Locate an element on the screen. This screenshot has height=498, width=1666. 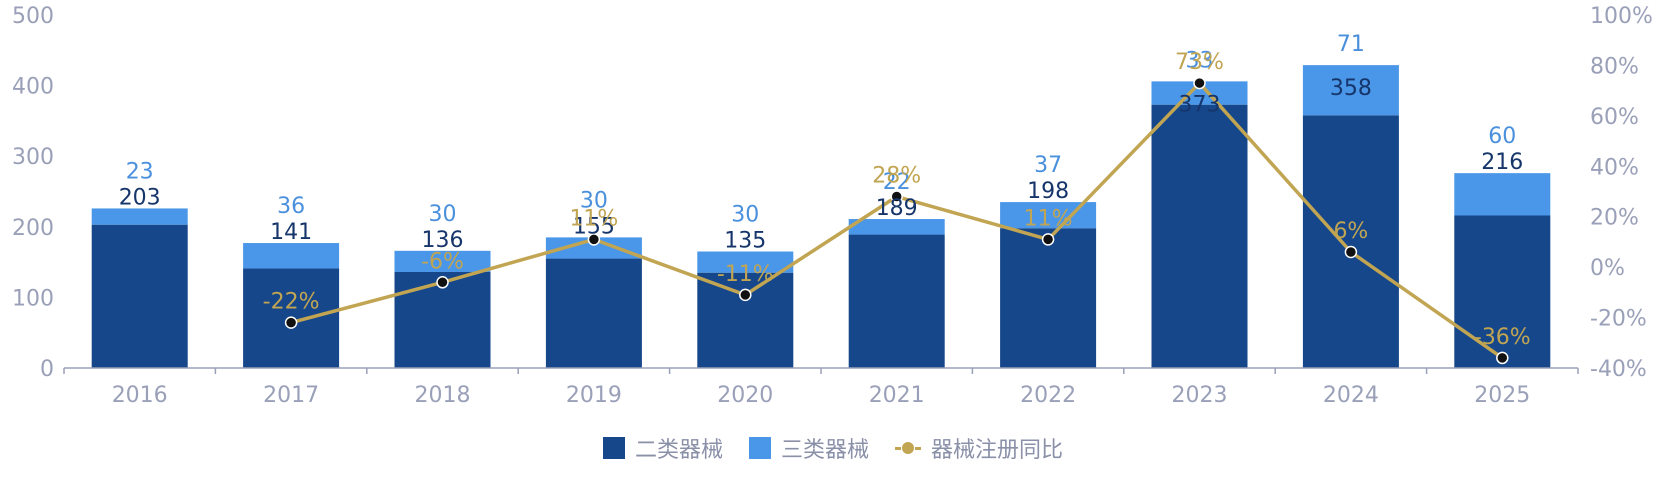
label-yoy: -6% is located at coordinates (442, 261).